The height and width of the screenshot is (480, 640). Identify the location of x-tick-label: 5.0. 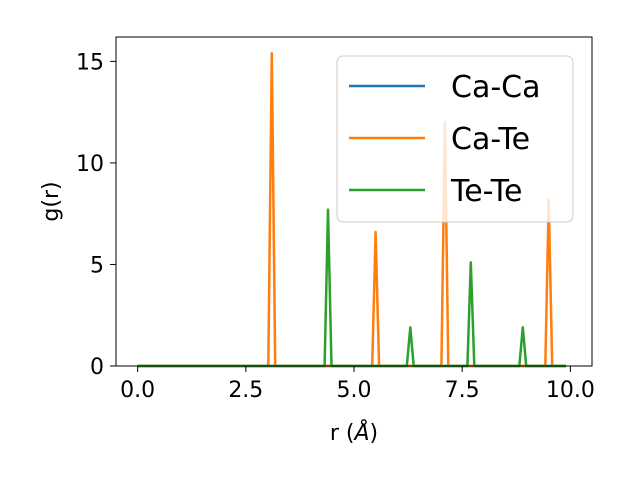
(354, 390).